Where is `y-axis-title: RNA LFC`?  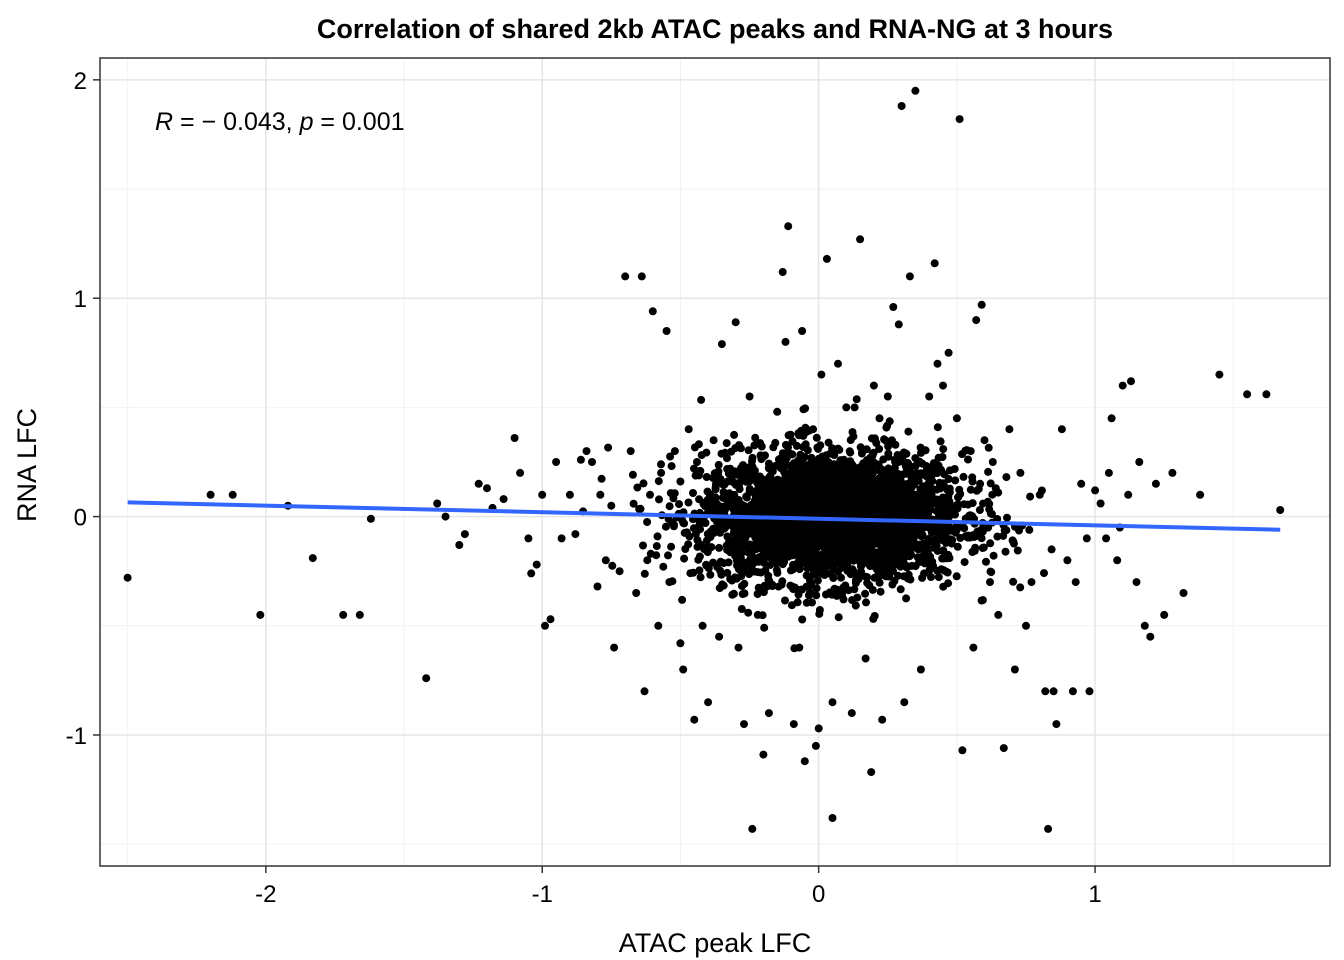 y-axis-title: RNA LFC is located at coordinates (27, 465).